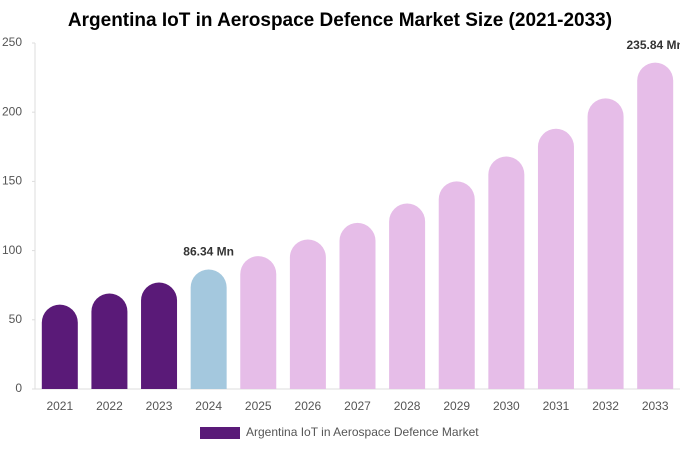  Describe the element at coordinates (655, 406) in the screenshot. I see `x-tick-label: 2033` at that location.